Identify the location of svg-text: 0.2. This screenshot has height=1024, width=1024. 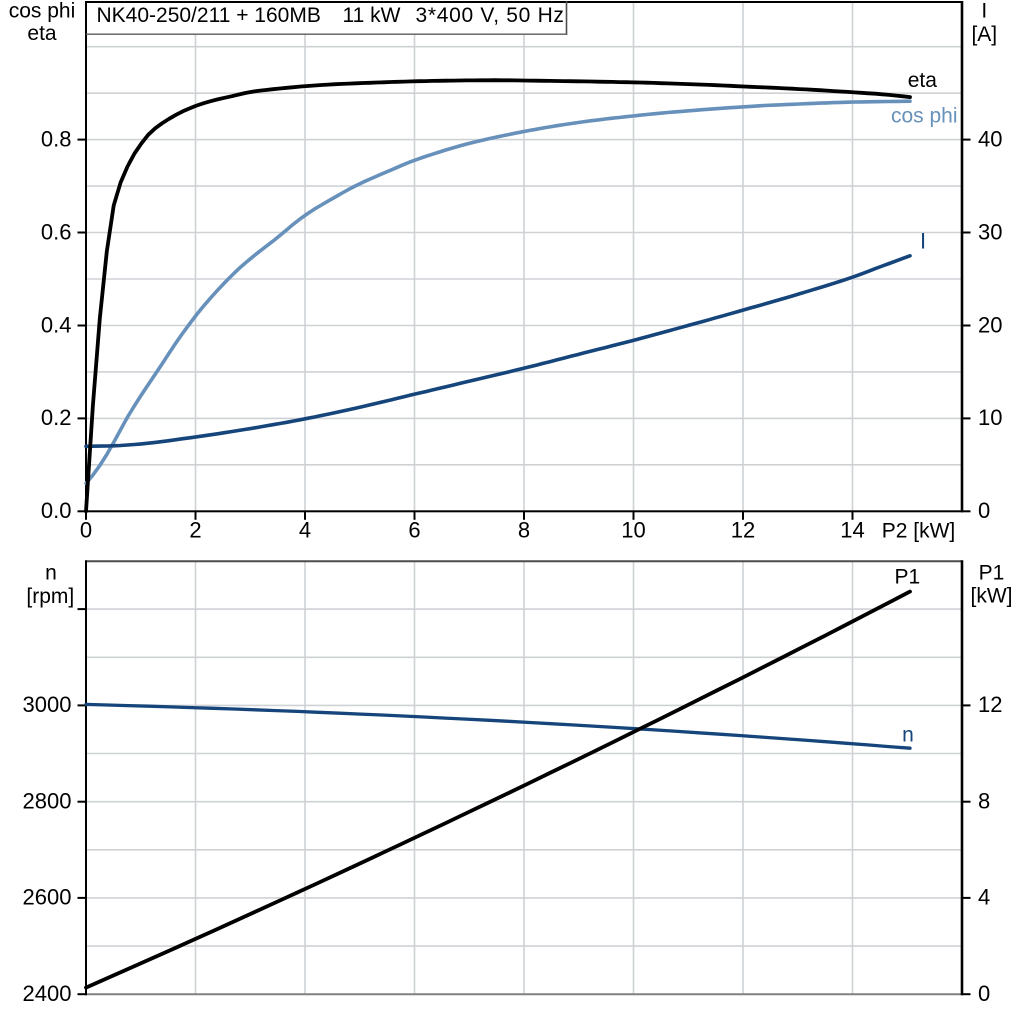
(56, 417).